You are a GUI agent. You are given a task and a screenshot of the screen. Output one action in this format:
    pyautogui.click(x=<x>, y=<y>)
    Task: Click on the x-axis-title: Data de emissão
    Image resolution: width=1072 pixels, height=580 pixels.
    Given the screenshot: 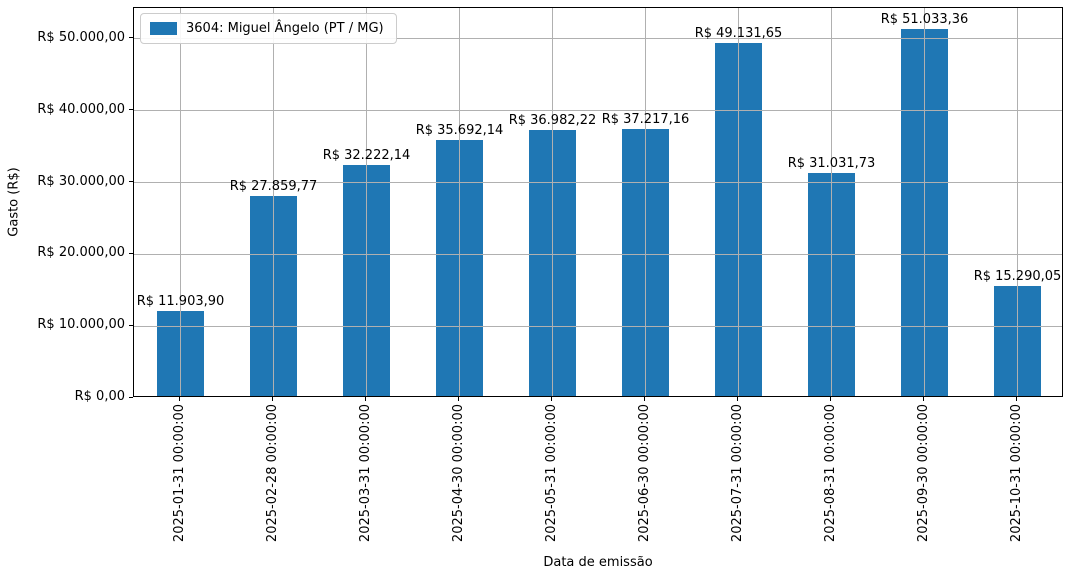 What is the action you would take?
    pyautogui.click(x=598, y=562)
    